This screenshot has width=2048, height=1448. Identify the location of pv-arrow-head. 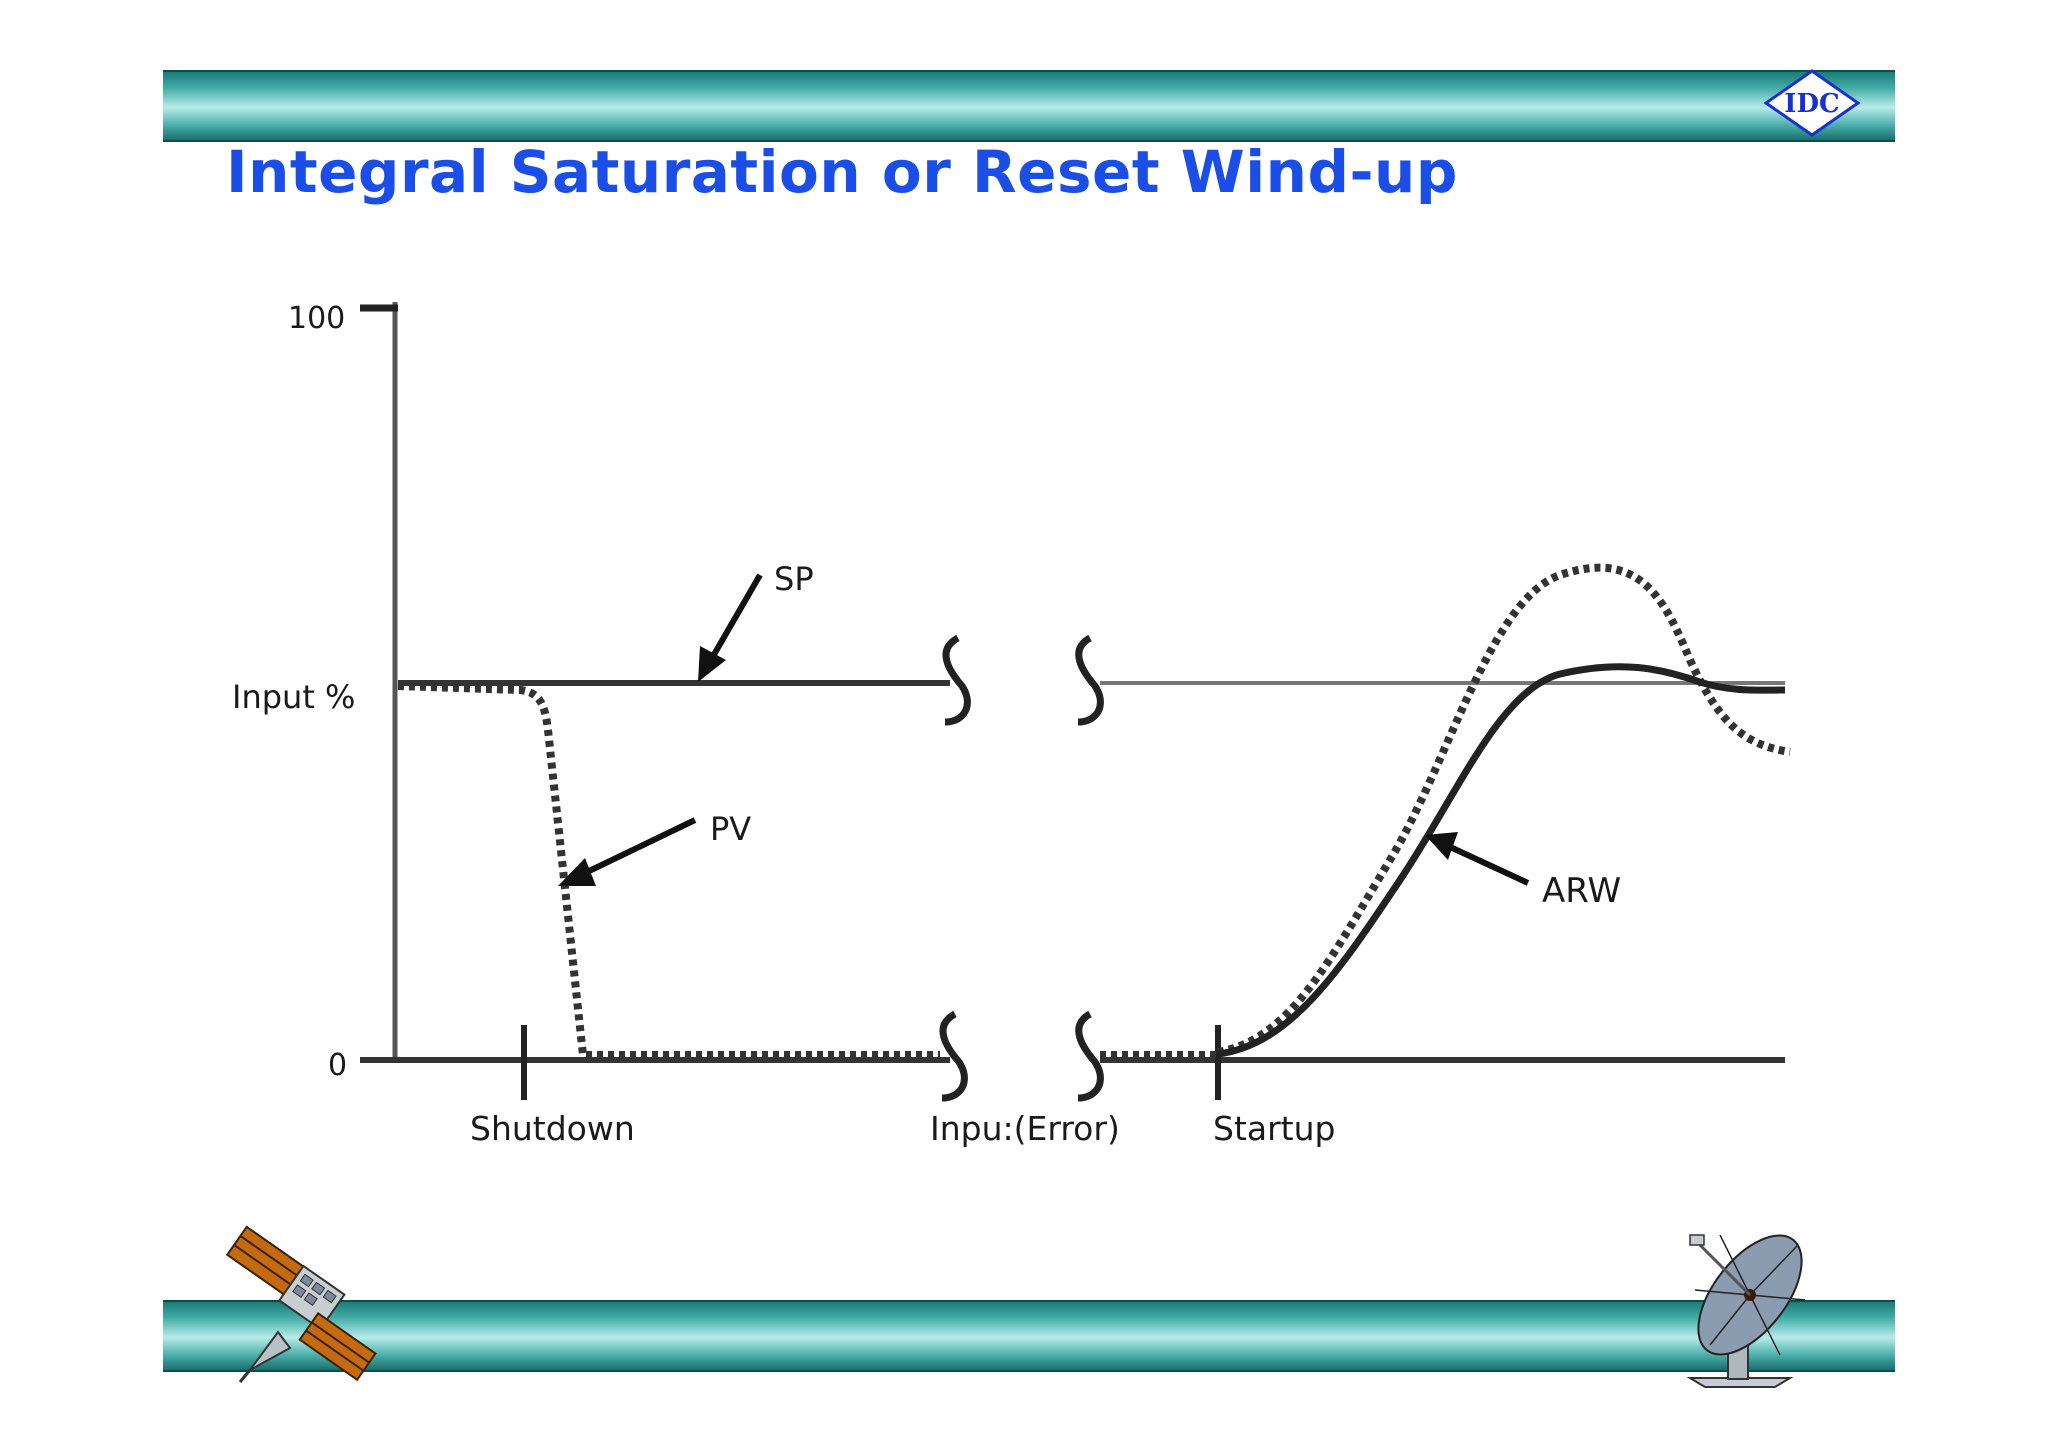
(577, 872).